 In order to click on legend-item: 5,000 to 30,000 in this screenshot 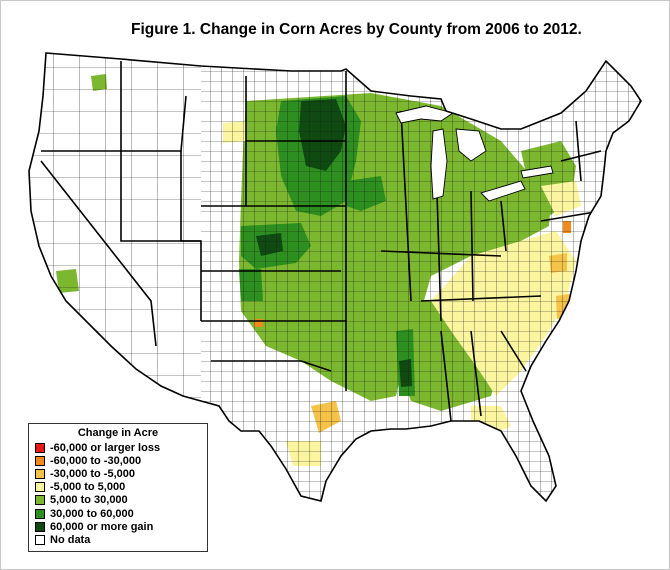, I will do `click(118, 500)`.